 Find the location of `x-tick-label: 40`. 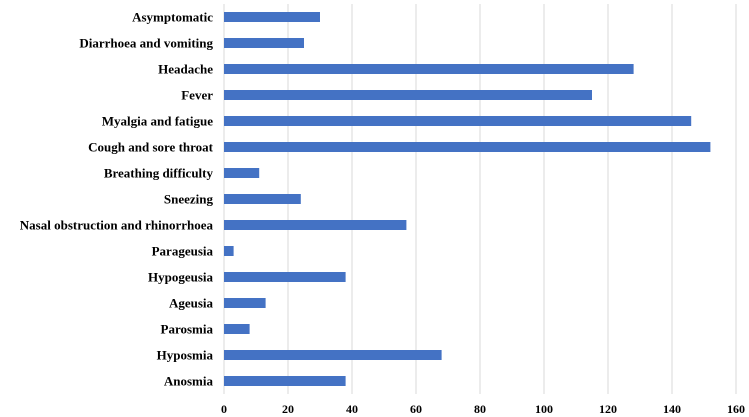

x-tick-label: 40 is located at coordinates (352, 409).